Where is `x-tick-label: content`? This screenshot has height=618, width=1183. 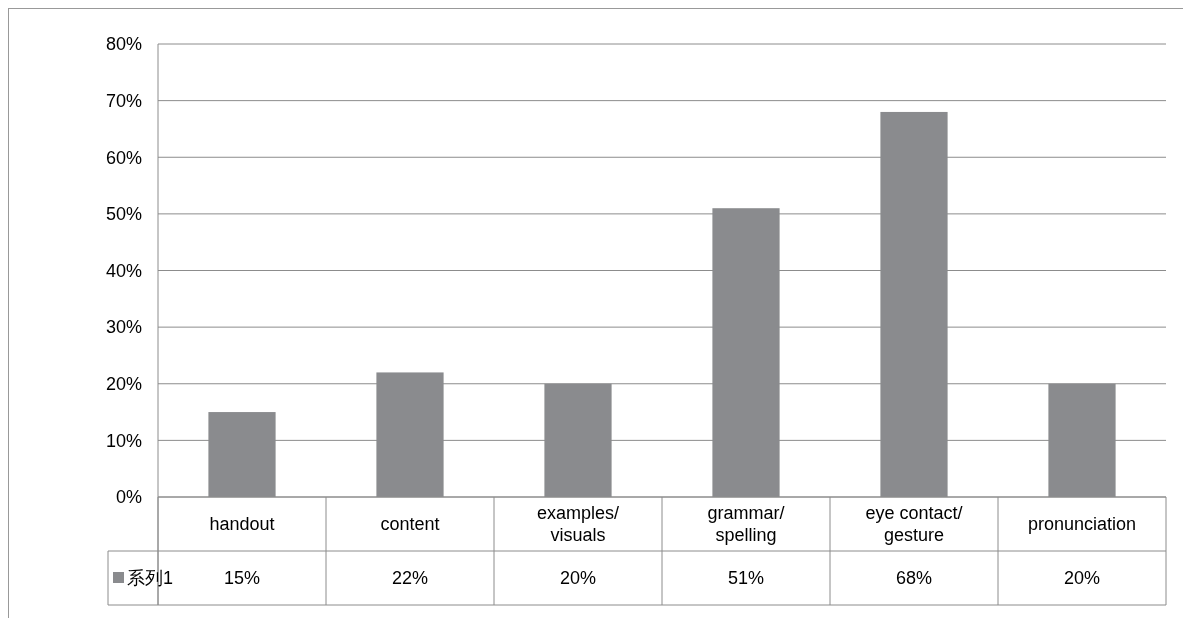
x-tick-label: content is located at coordinates (410, 524).